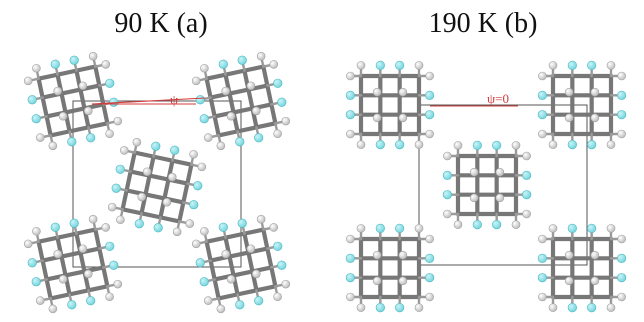 The height and width of the screenshot is (322, 644). Describe the element at coordinates (174, 99) in the screenshot. I see `angle-label: ψ` at that location.